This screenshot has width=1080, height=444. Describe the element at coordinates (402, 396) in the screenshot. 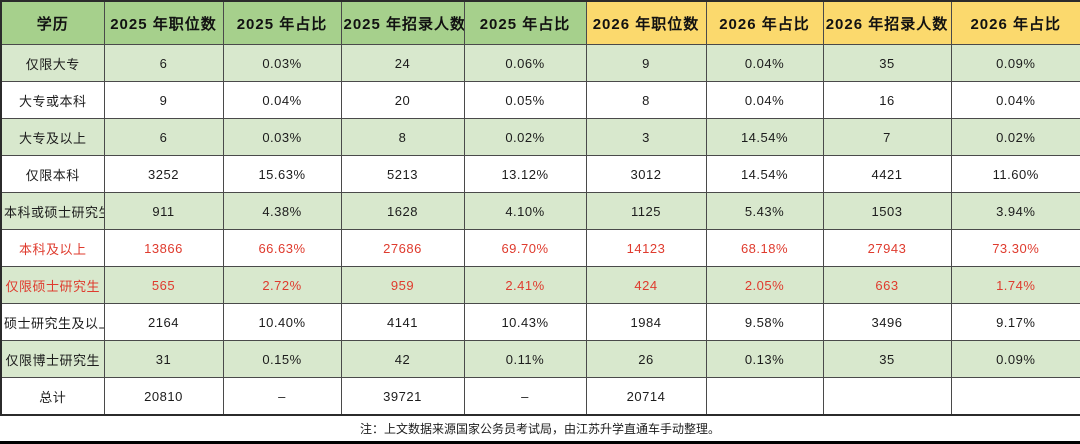

I see `data-cell: 39721` at that location.